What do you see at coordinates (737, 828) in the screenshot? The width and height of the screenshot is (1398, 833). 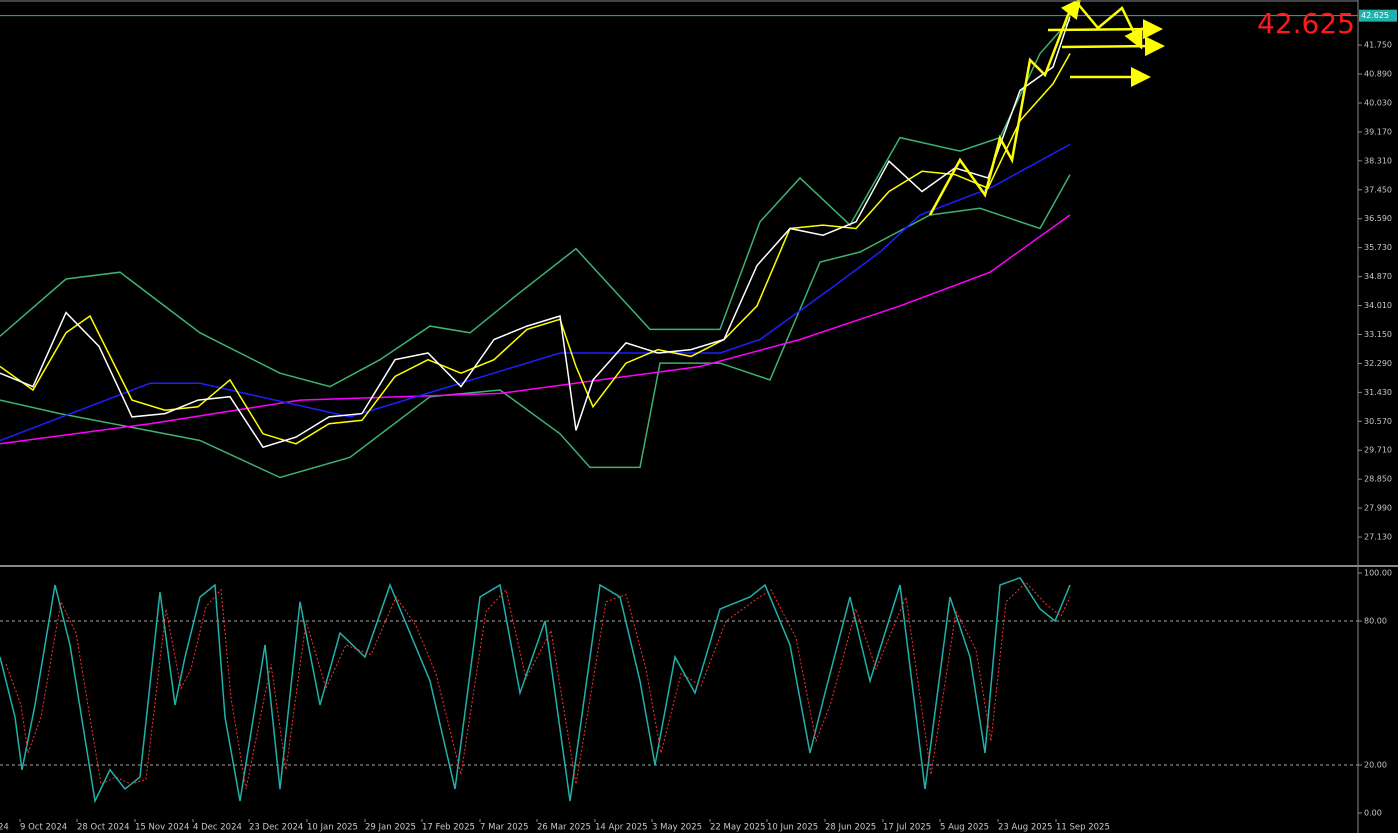 I see `x-tick-label: 22 May 2025` at bounding box center [737, 828].